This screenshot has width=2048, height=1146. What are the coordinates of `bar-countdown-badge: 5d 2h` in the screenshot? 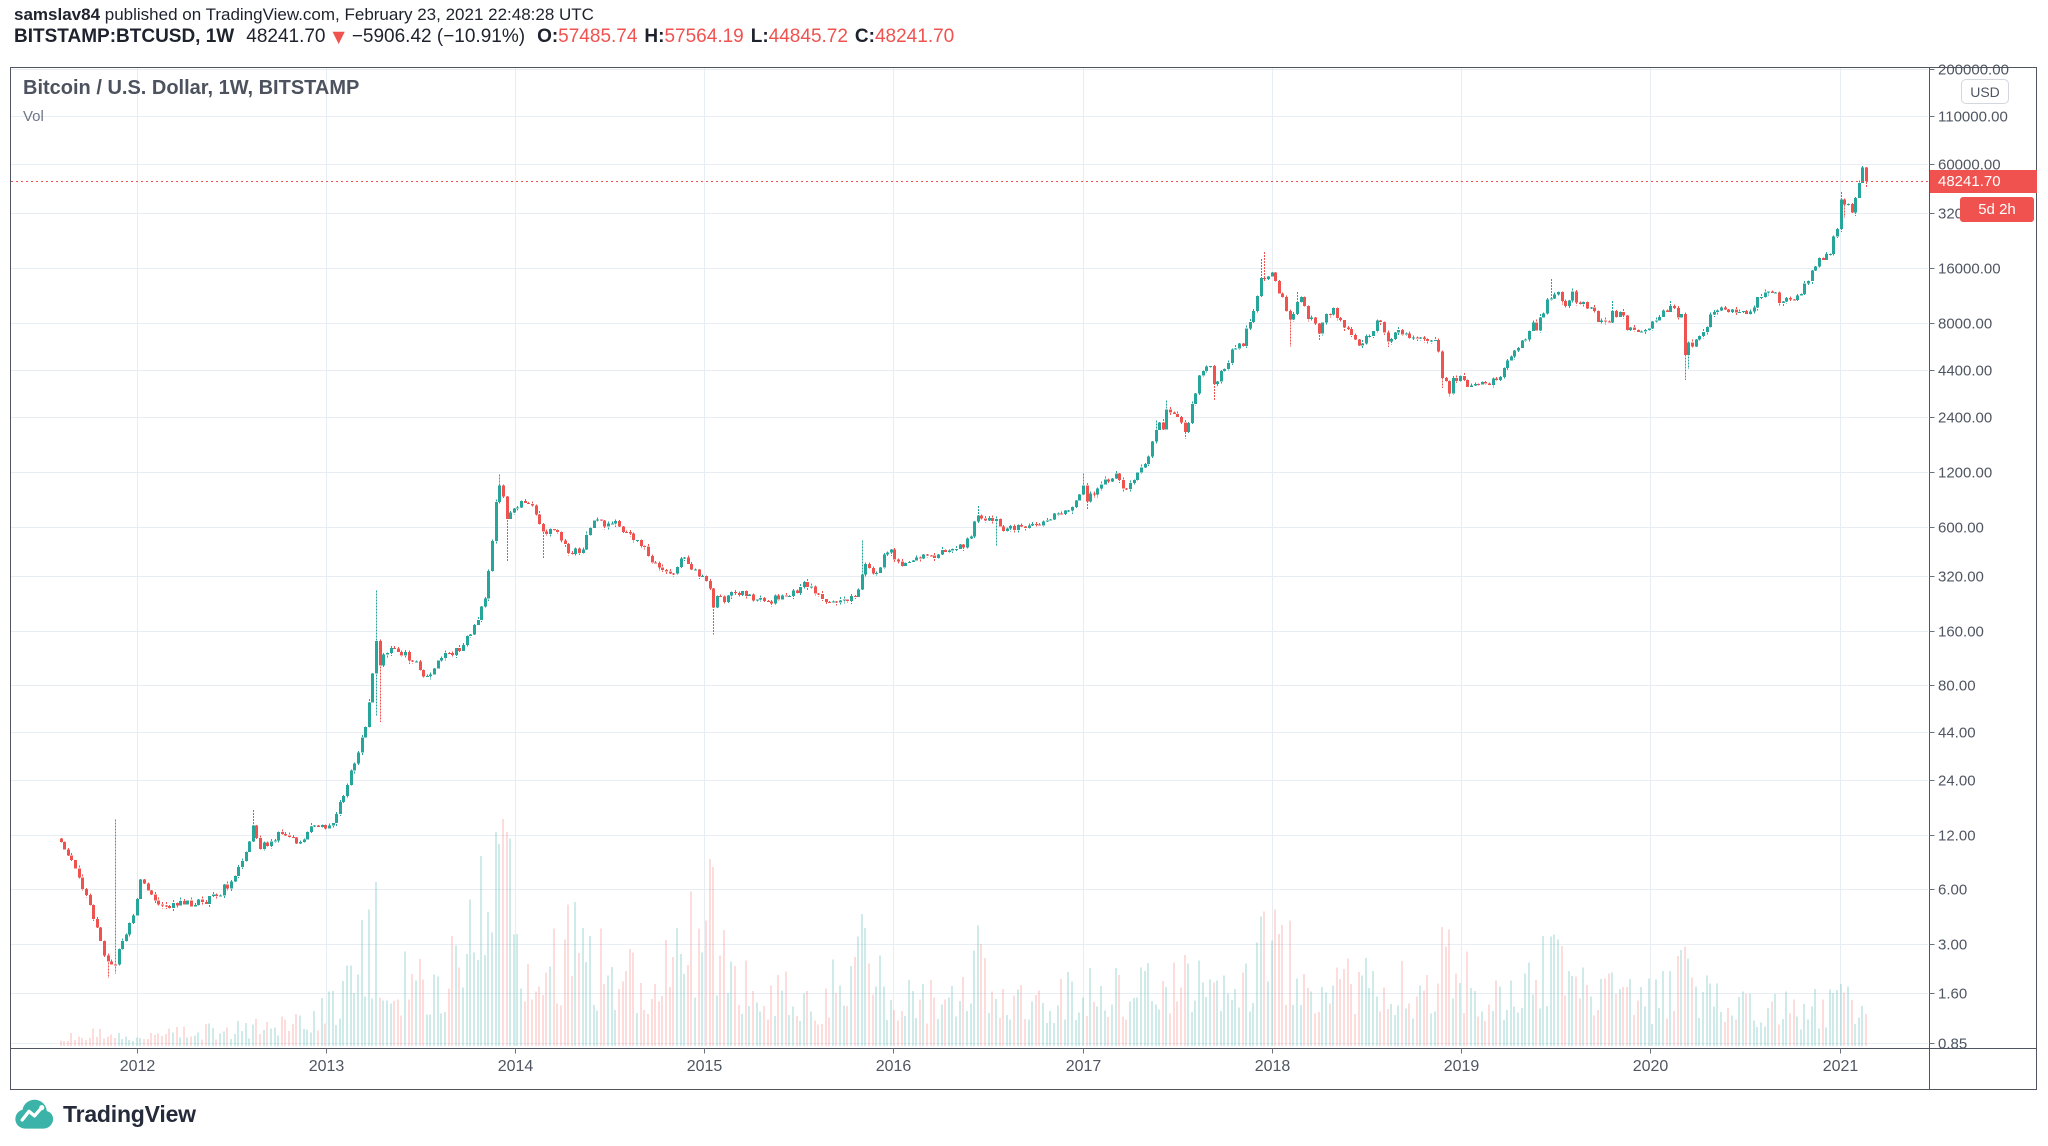 It's located at (1997, 209).